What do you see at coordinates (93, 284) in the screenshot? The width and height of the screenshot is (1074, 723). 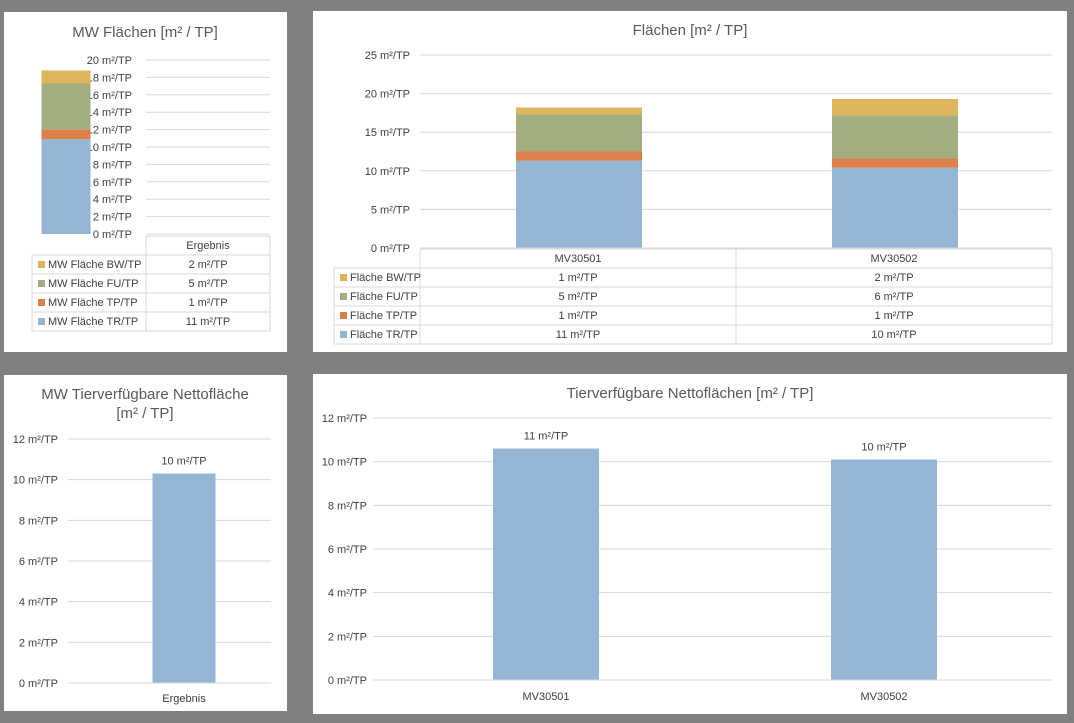 I see `legend-label: MW Fläche FU/TP` at bounding box center [93, 284].